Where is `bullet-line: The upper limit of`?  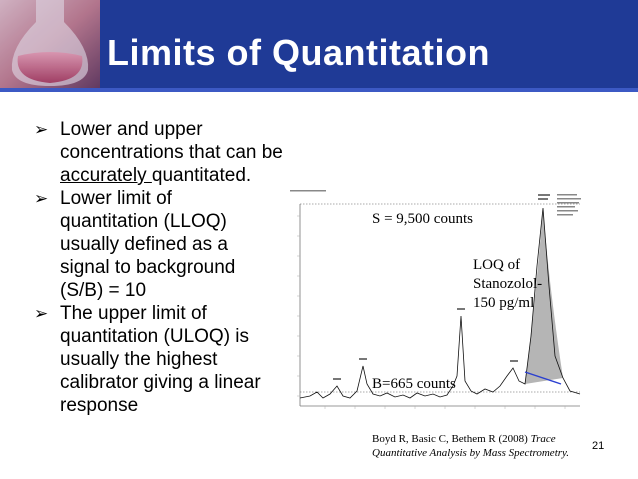 bullet-line: The upper limit of is located at coordinates (133, 313).